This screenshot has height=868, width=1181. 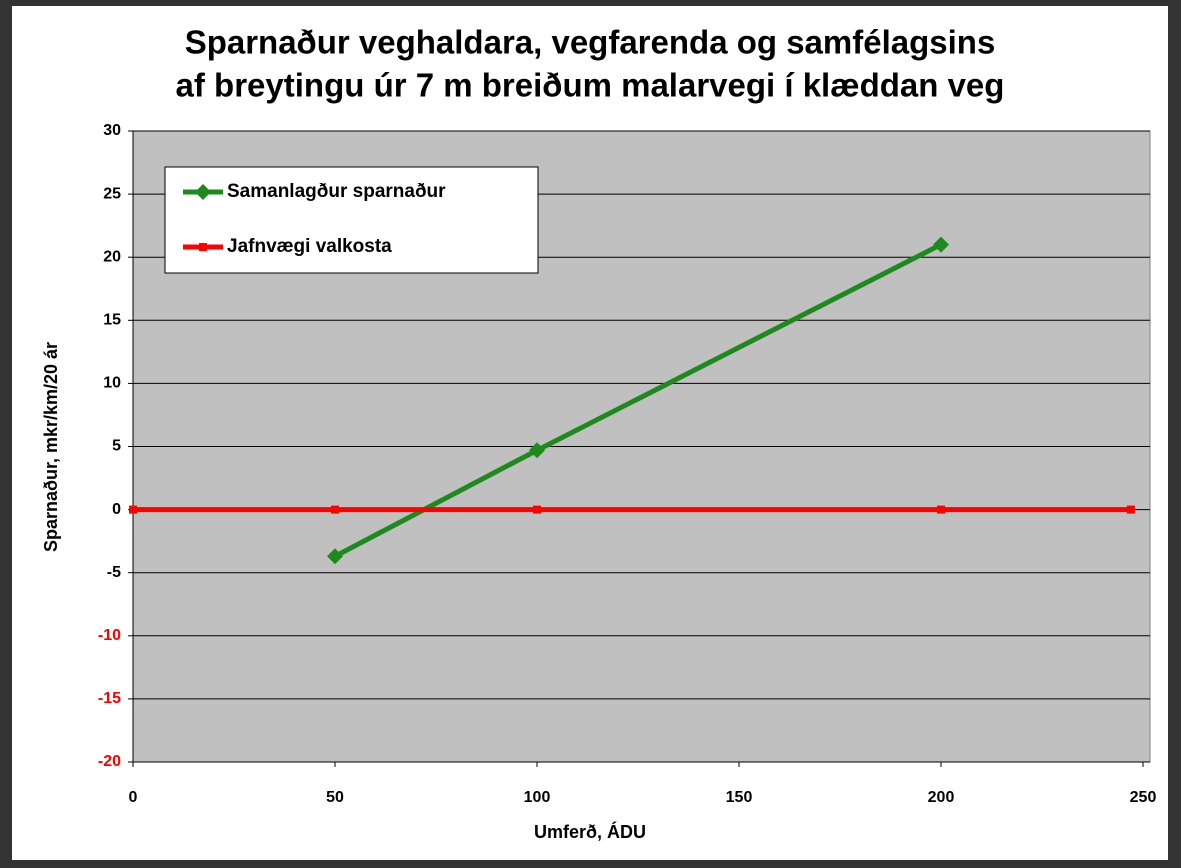 I want to click on legend, so click(x=351, y=220).